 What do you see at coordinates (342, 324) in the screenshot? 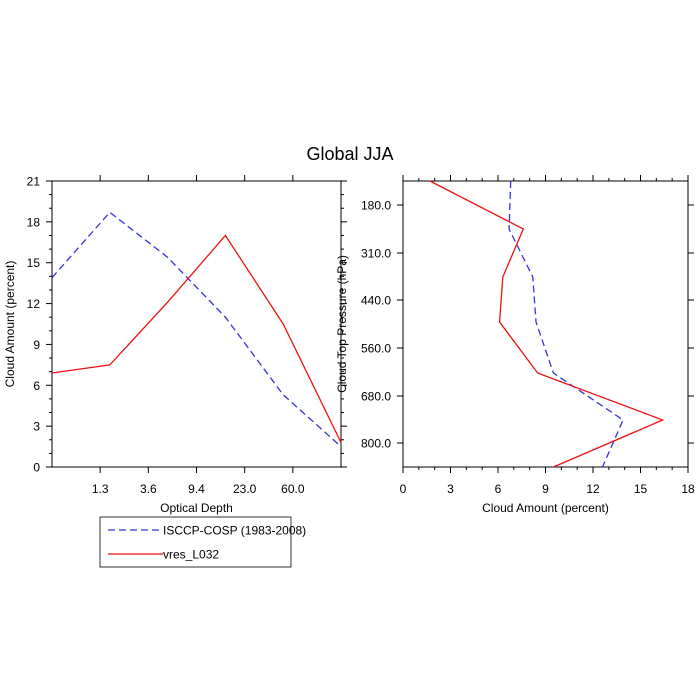
I see `y-axis-label: Cloud Top Pressure (hPa)` at bounding box center [342, 324].